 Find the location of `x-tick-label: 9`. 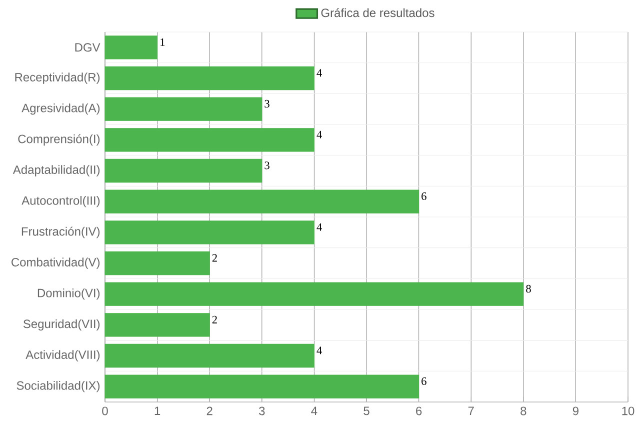

x-tick-label: 9 is located at coordinates (575, 411).